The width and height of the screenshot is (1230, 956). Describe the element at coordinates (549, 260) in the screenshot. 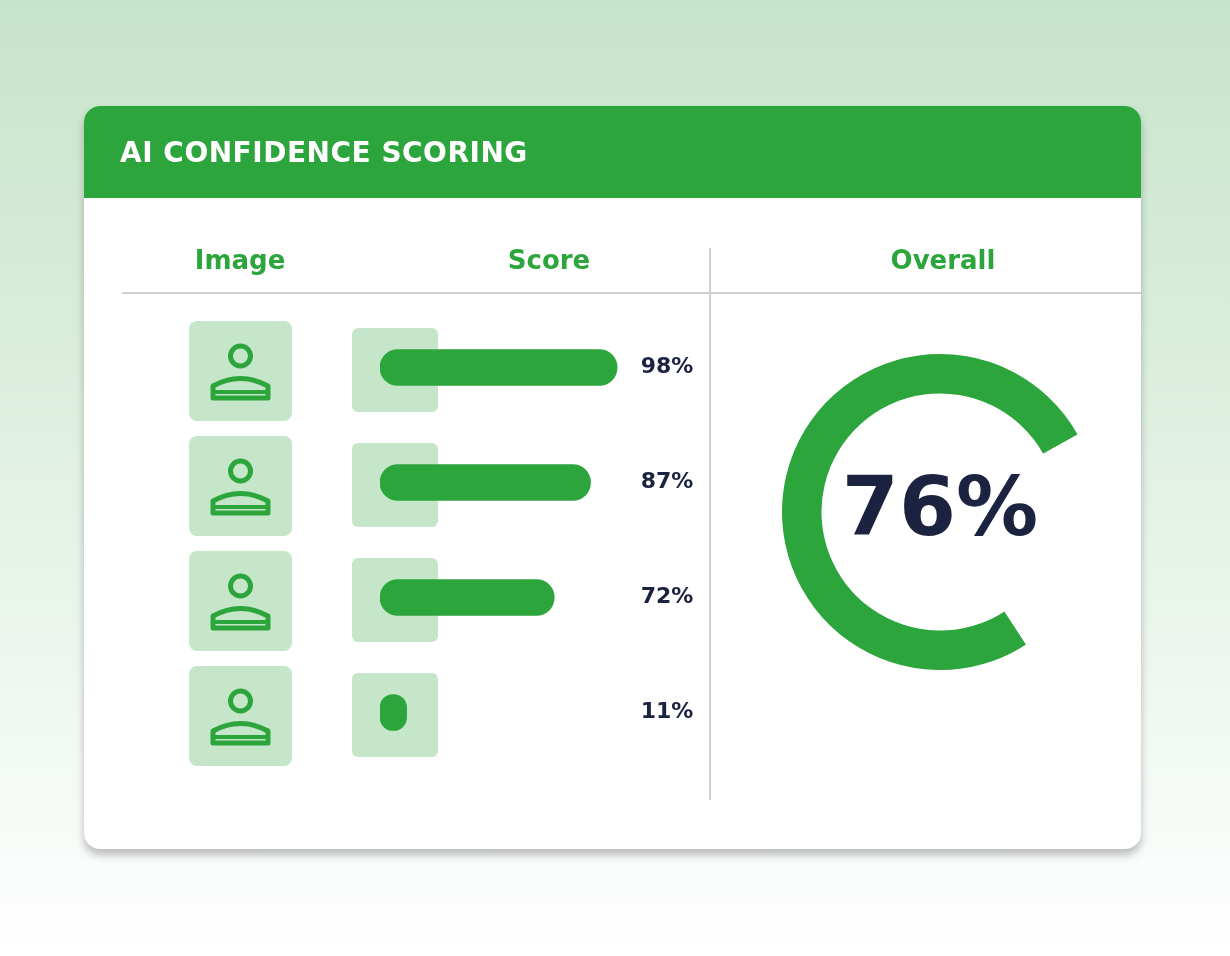

I see `x-axis-title: Score` at that location.